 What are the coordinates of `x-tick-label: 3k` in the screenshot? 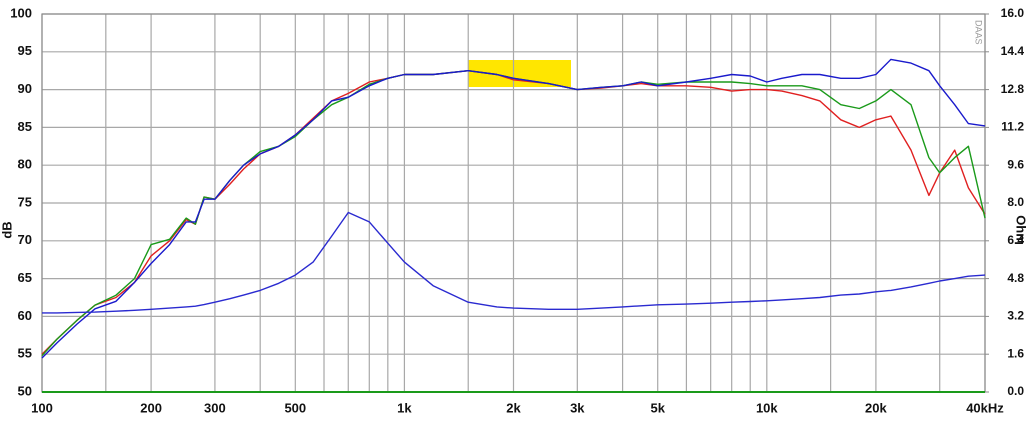 It's located at (577, 407).